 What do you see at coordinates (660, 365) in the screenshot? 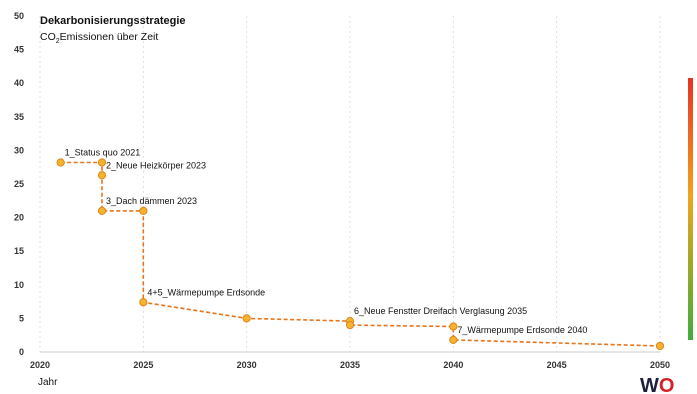
I see `x-tick-label: 2050` at bounding box center [660, 365].